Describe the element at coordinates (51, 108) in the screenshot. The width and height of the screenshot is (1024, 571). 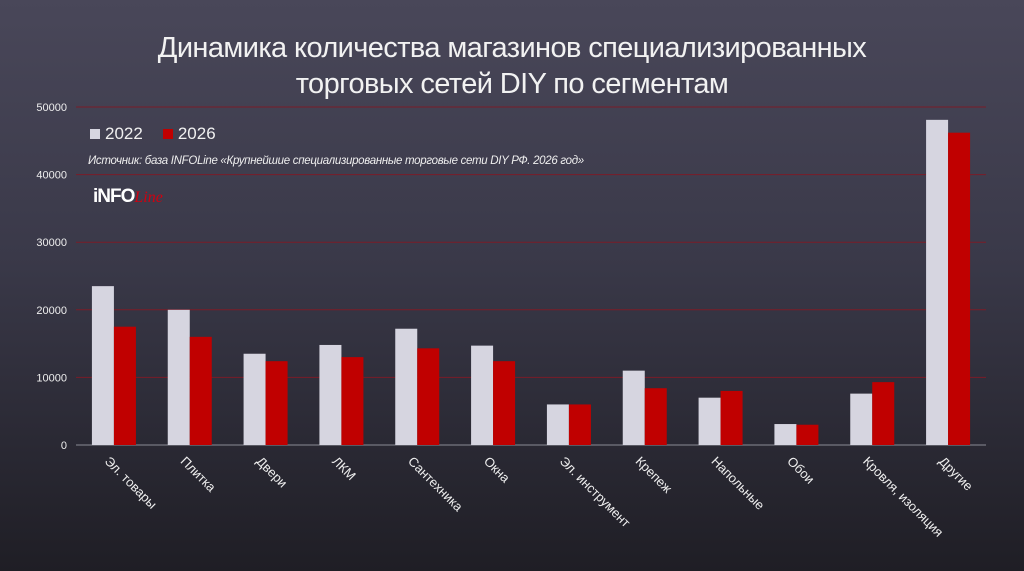
I see `y-tick-label: 50000` at that location.